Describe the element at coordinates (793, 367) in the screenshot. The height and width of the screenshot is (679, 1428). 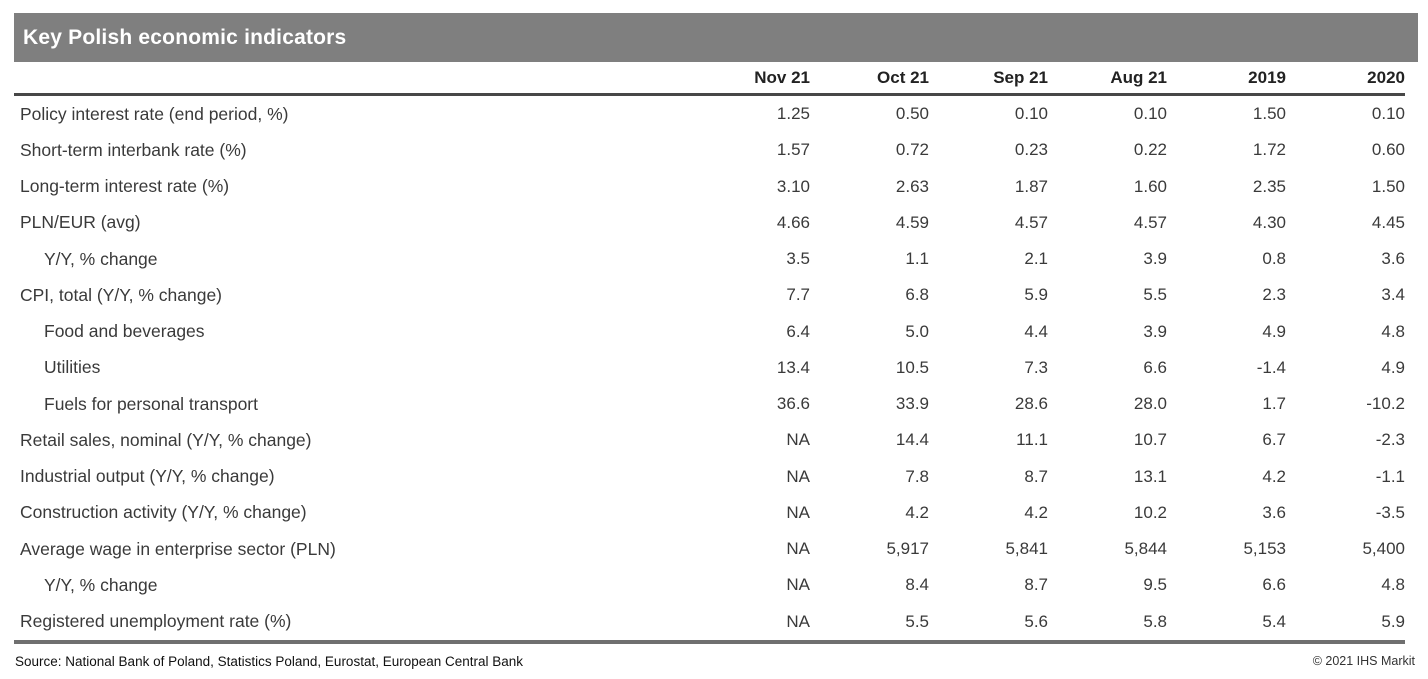
I see `cell-value: 13.4` at that location.